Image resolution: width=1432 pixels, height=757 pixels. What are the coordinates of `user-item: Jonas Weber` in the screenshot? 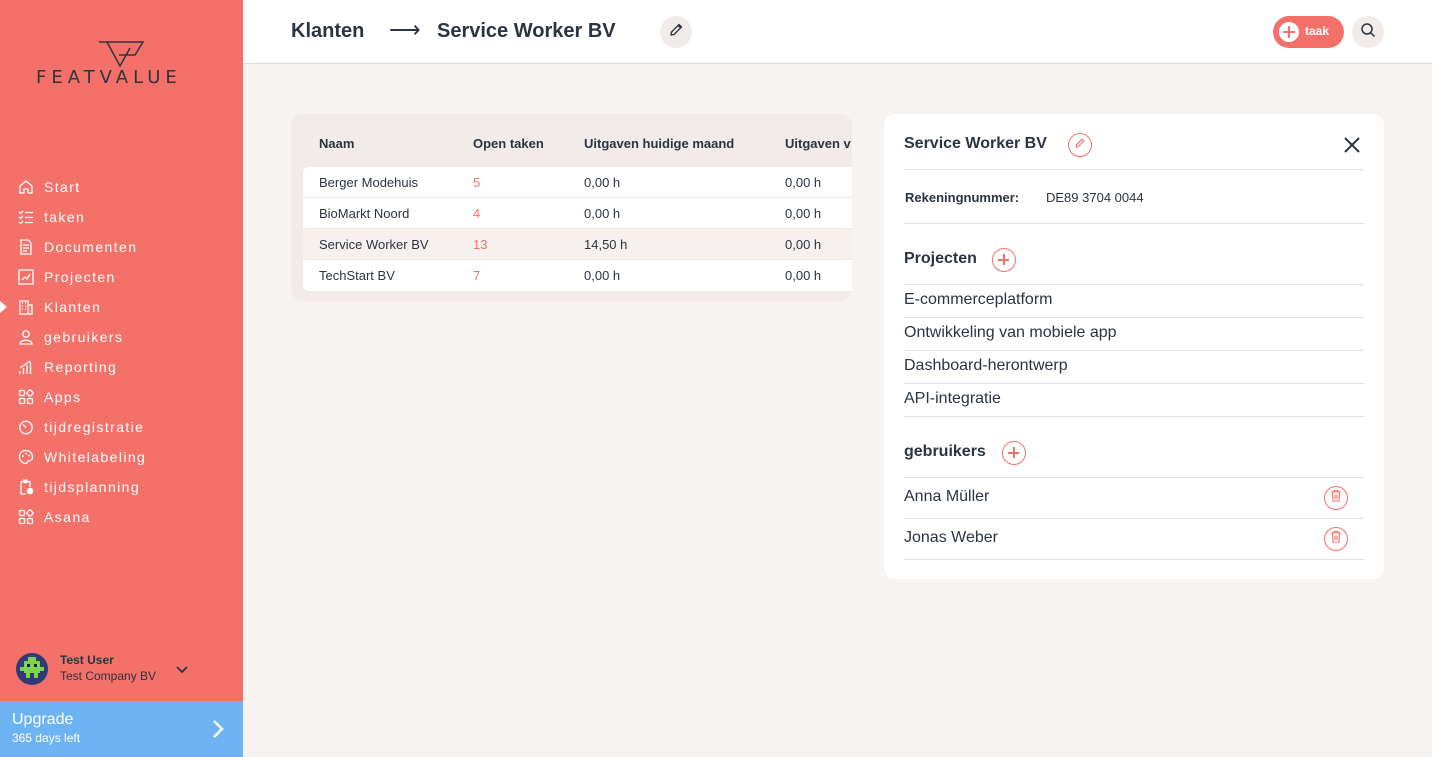 It's located at (951, 537).